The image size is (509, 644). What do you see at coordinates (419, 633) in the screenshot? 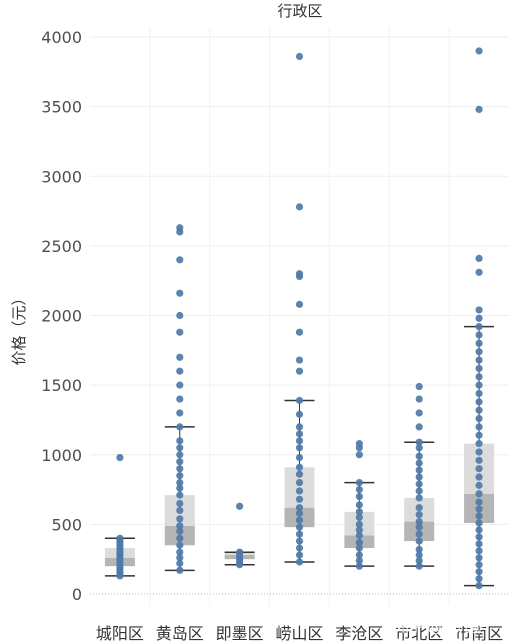
I see `category-label: 市北区` at bounding box center [419, 633].